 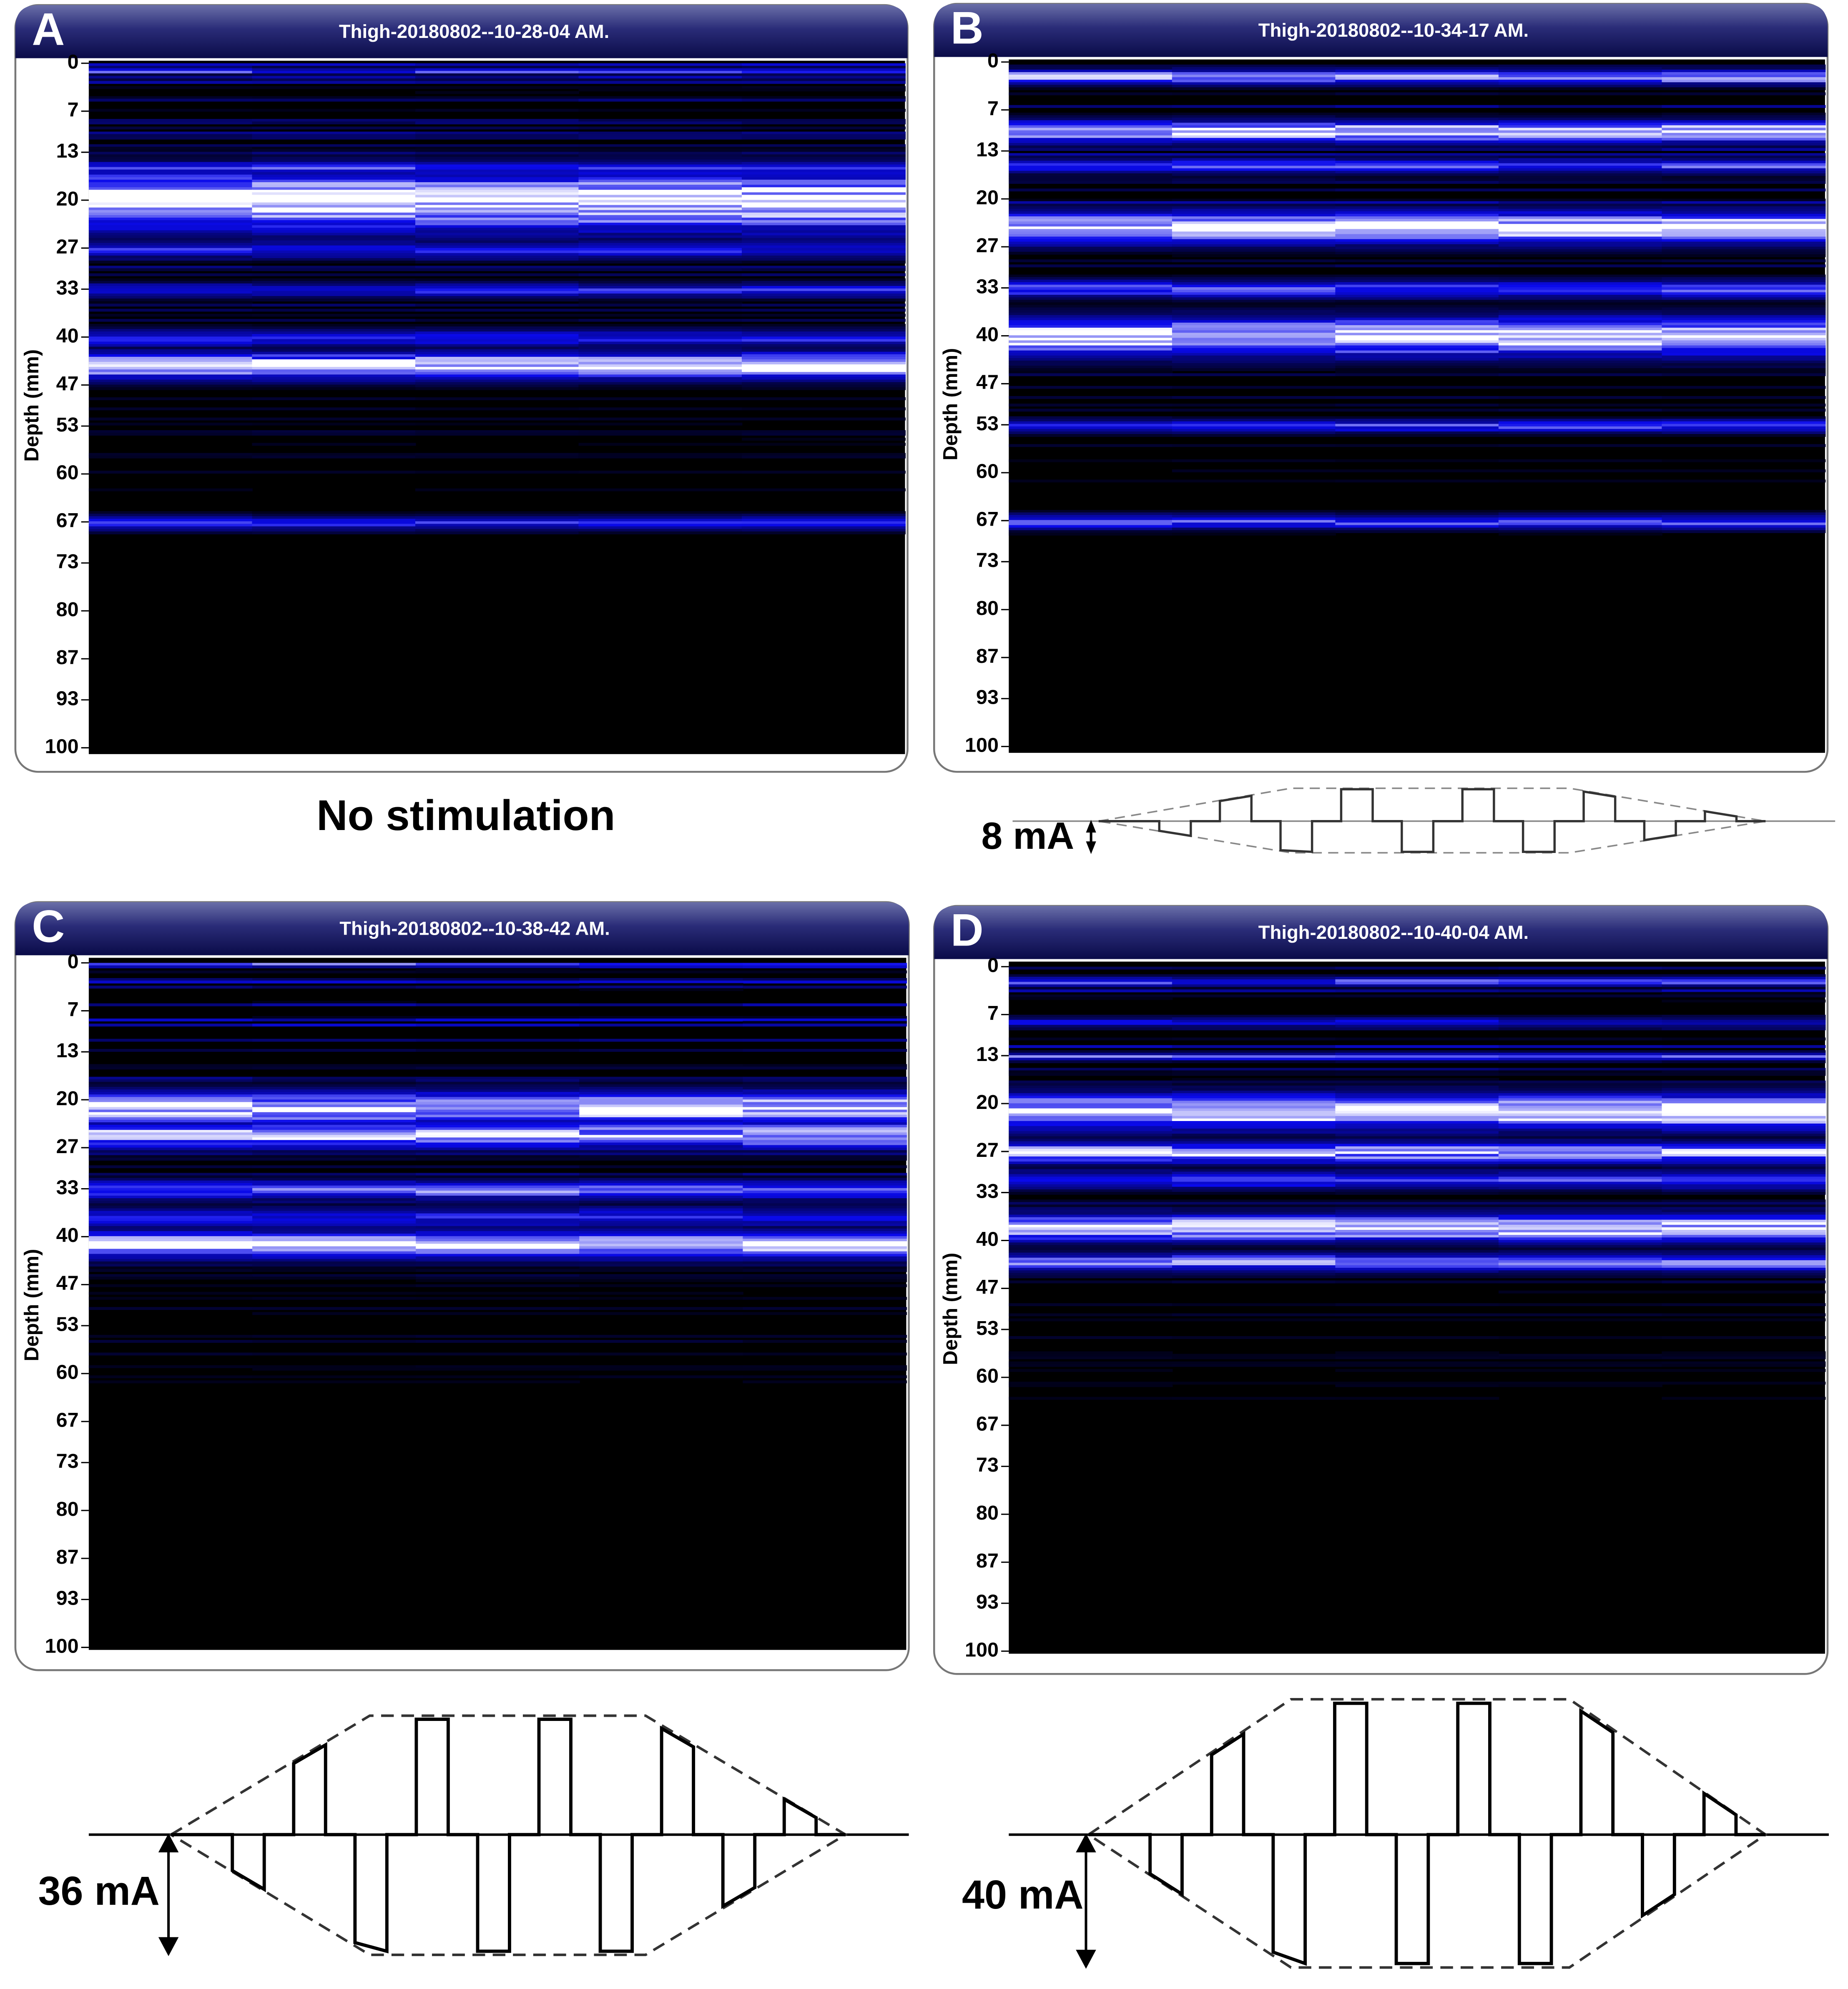 I want to click on depth-tick-label: 0, so click(x=73, y=961).